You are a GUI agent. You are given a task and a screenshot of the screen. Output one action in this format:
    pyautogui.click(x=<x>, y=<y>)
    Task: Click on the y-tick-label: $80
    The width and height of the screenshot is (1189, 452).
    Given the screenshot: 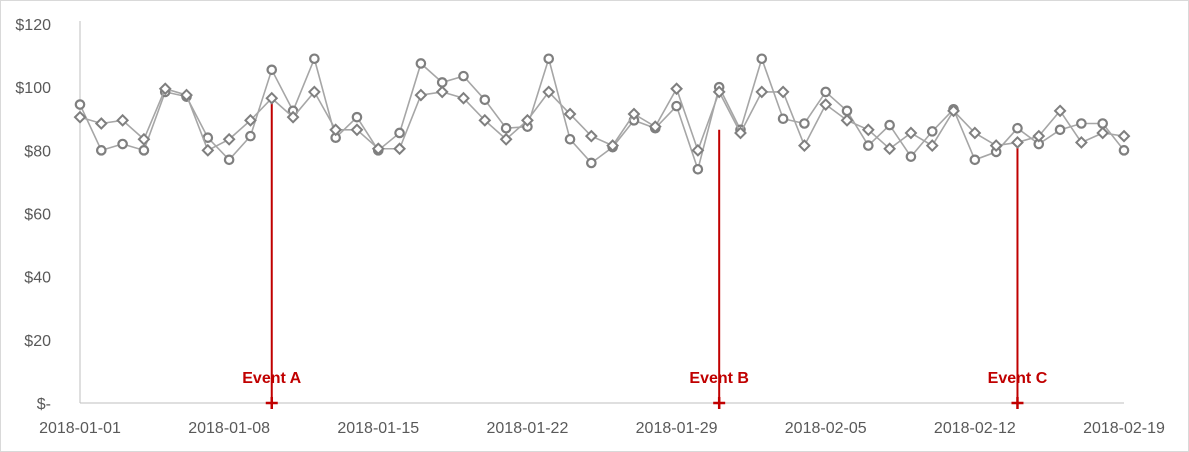 What is the action you would take?
    pyautogui.click(x=37, y=151)
    